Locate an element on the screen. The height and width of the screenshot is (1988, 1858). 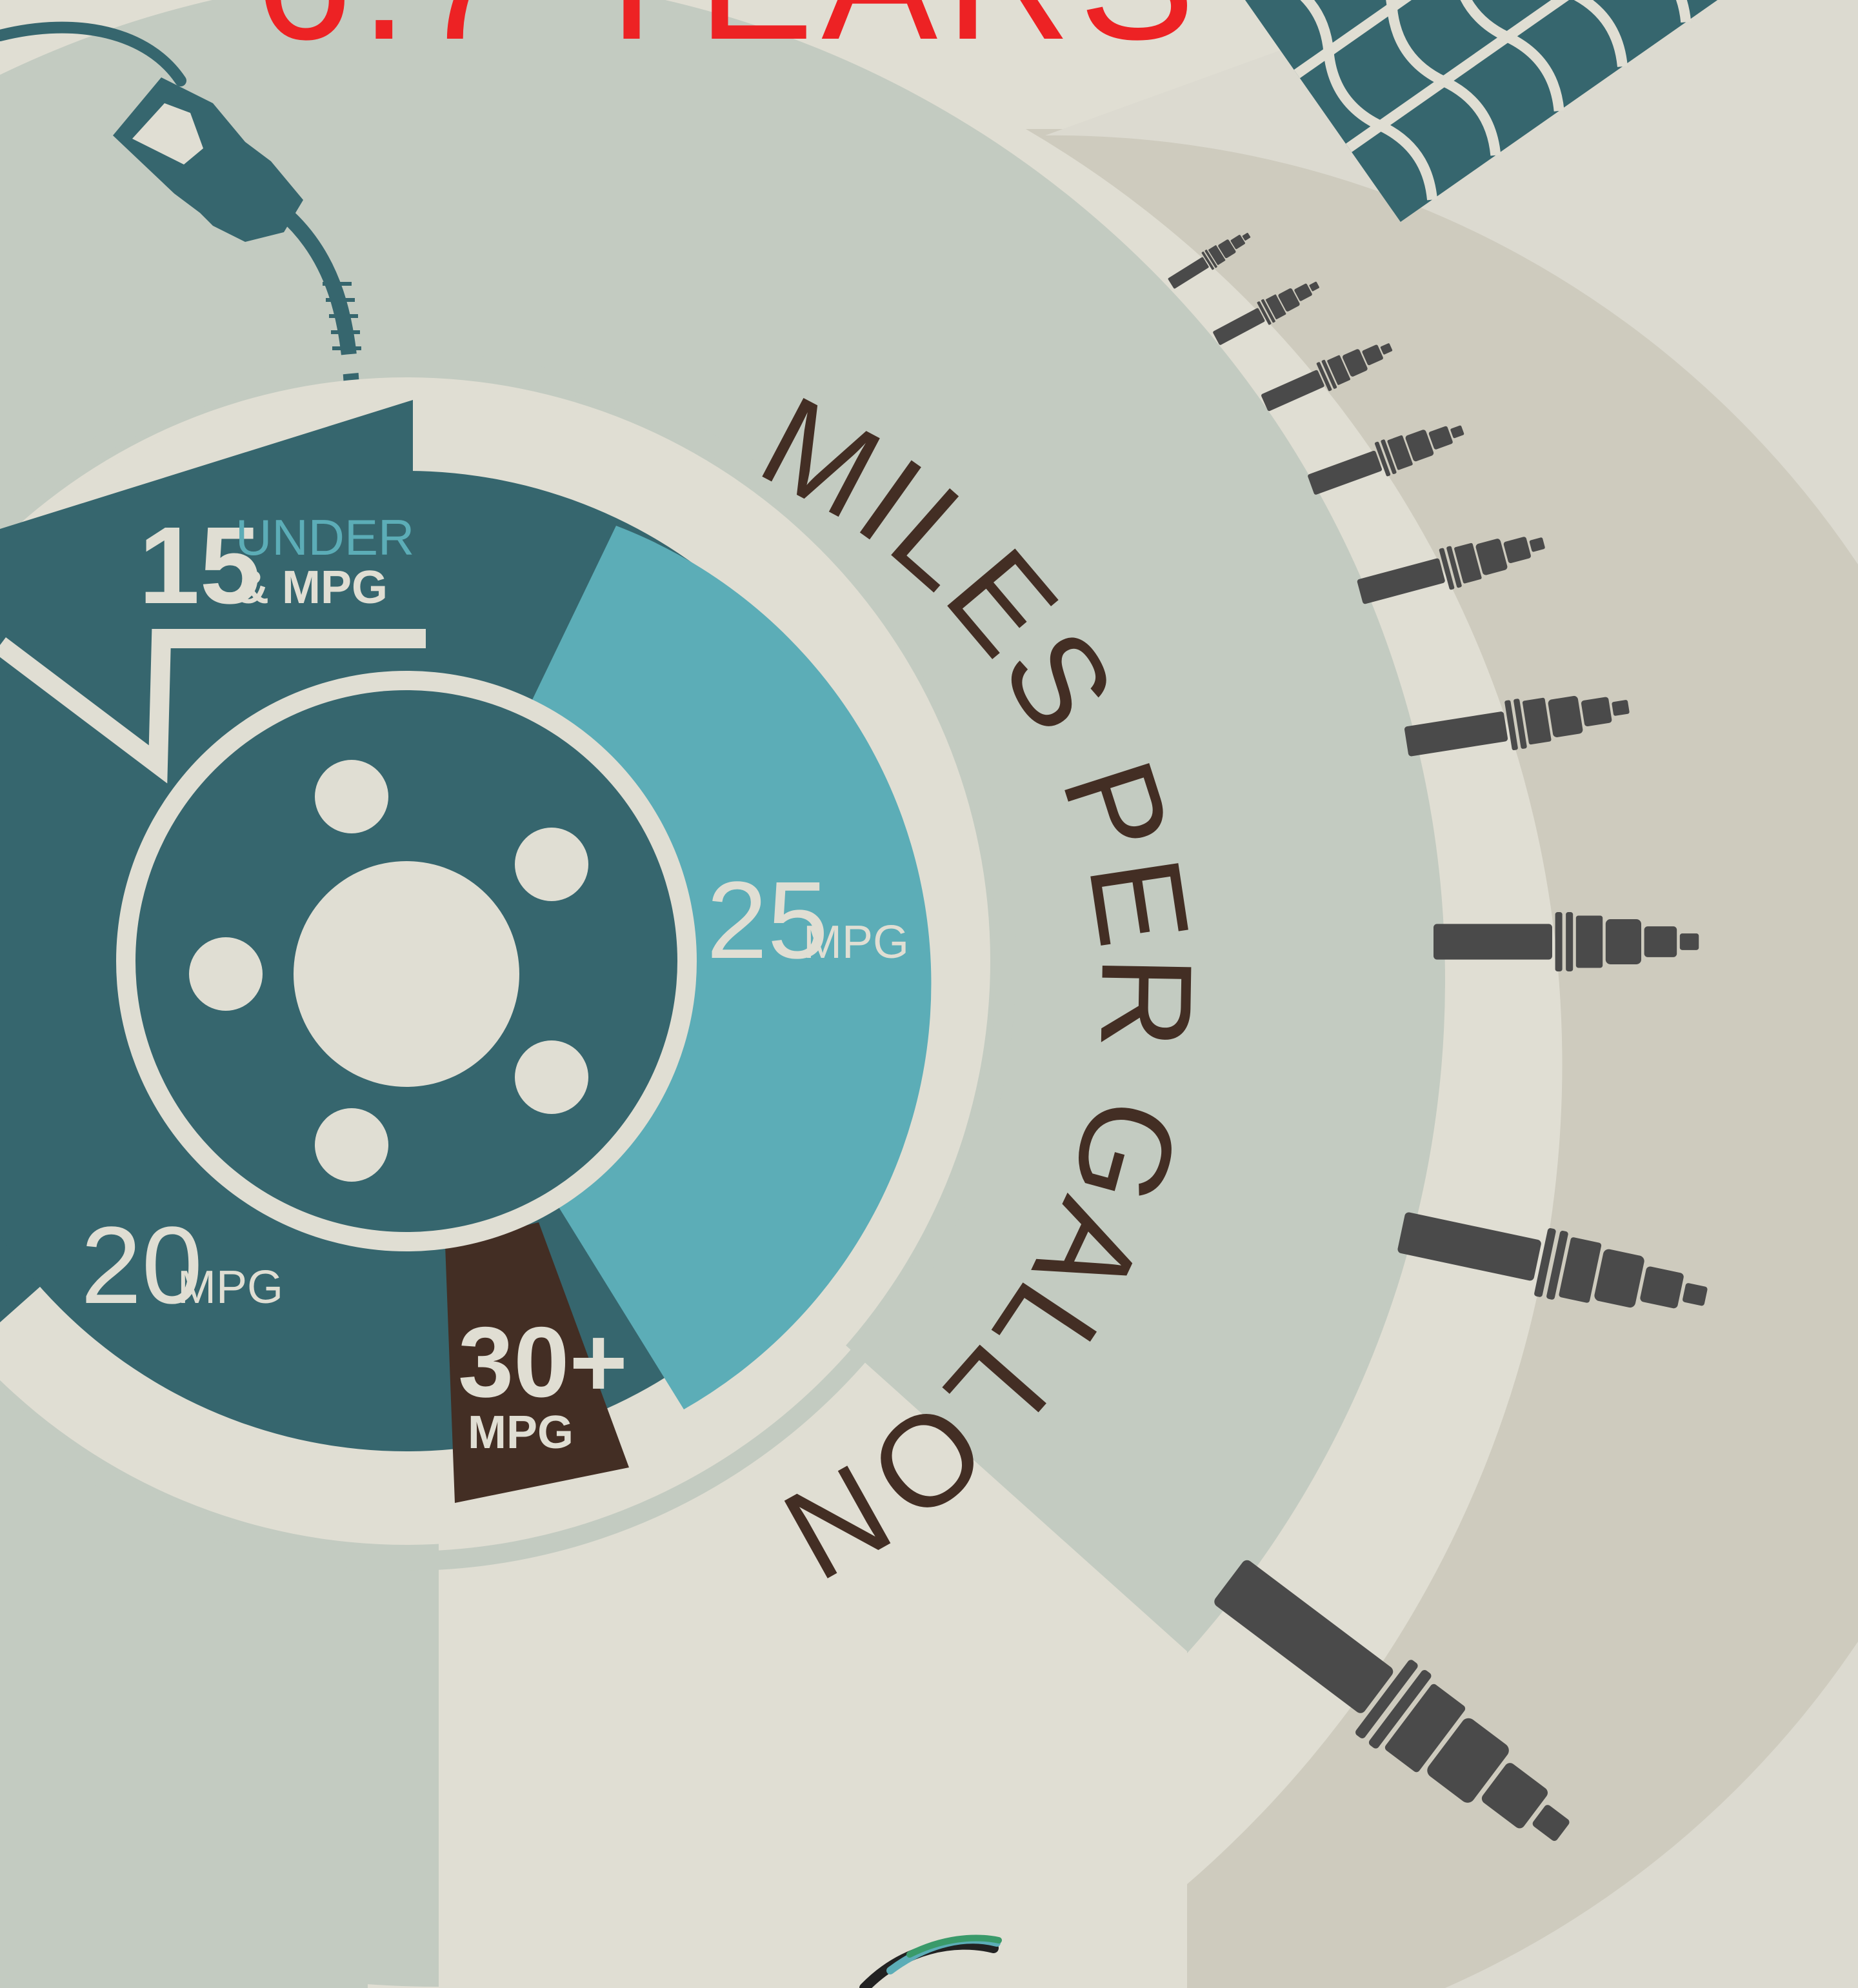
label-15: 15 UNDER & MPG is located at coordinates (276, 565).